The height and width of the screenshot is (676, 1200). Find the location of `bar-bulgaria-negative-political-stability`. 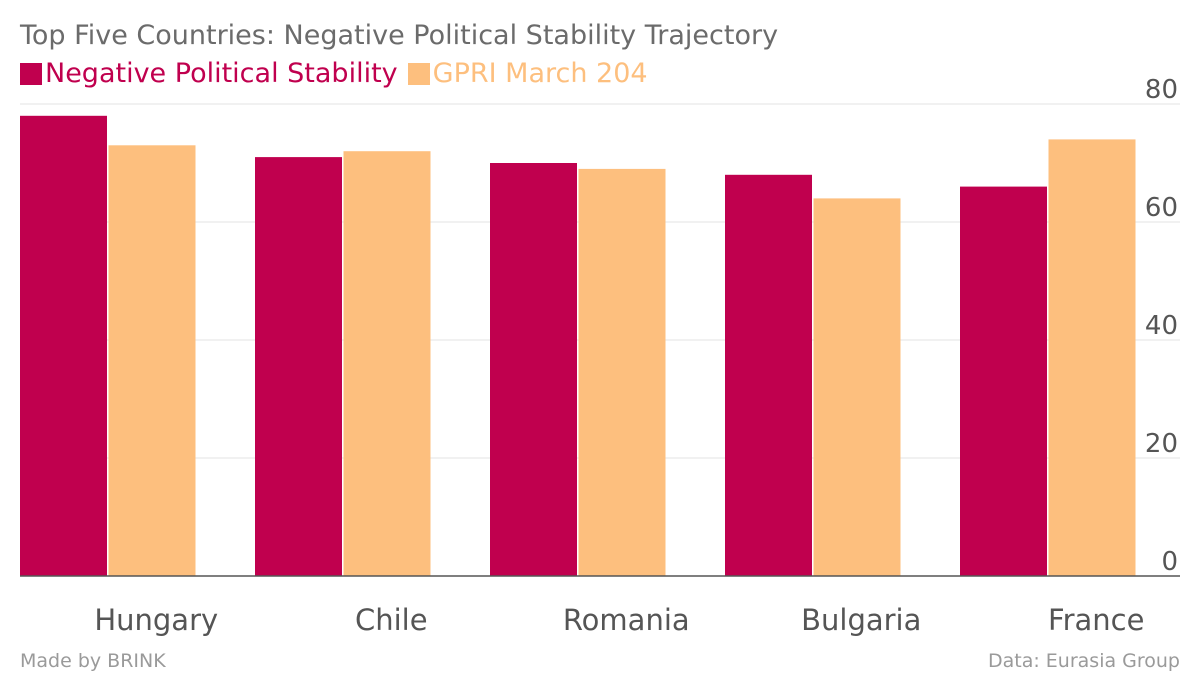

bar-bulgaria-negative-political-stability is located at coordinates (768, 375).